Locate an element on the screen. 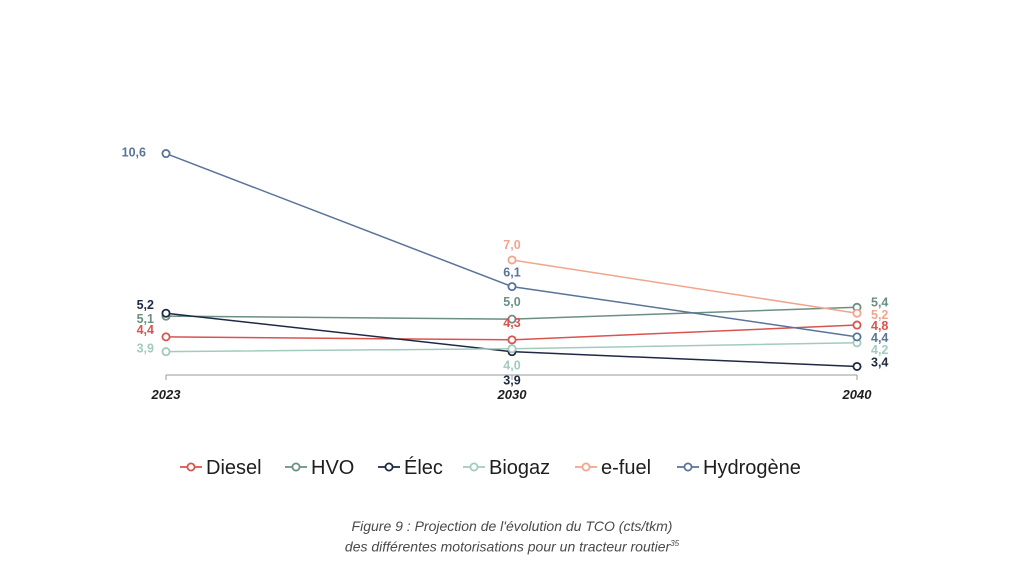  legend-label: Élec is located at coordinates (423, 467).